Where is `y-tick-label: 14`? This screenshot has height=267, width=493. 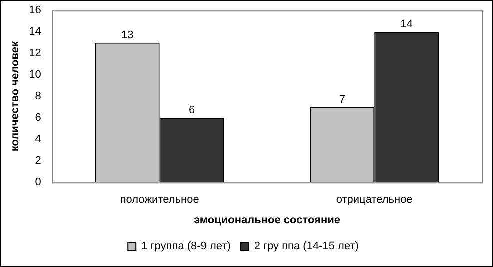 y-tick-label: 14 is located at coordinates (35, 32).